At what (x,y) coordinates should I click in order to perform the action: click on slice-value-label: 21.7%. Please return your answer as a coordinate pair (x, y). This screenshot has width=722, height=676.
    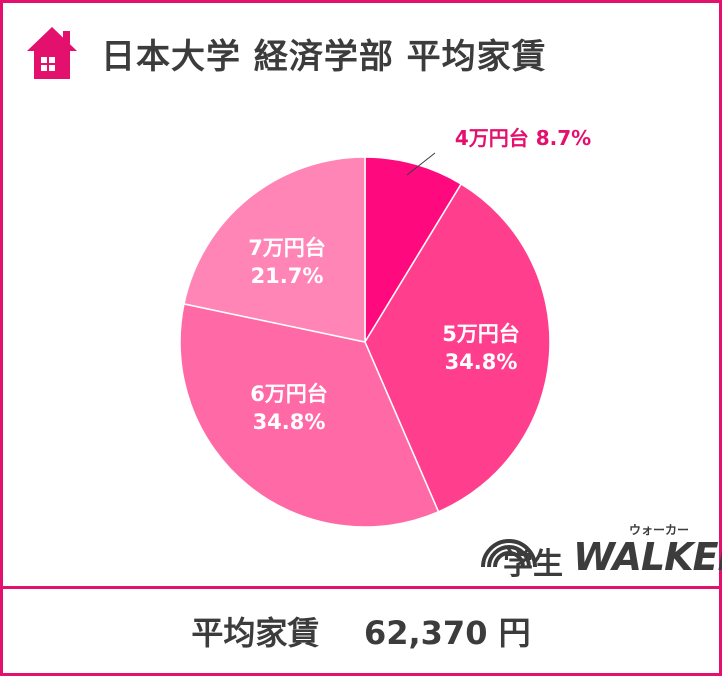
    Looking at the image, I should click on (287, 276).